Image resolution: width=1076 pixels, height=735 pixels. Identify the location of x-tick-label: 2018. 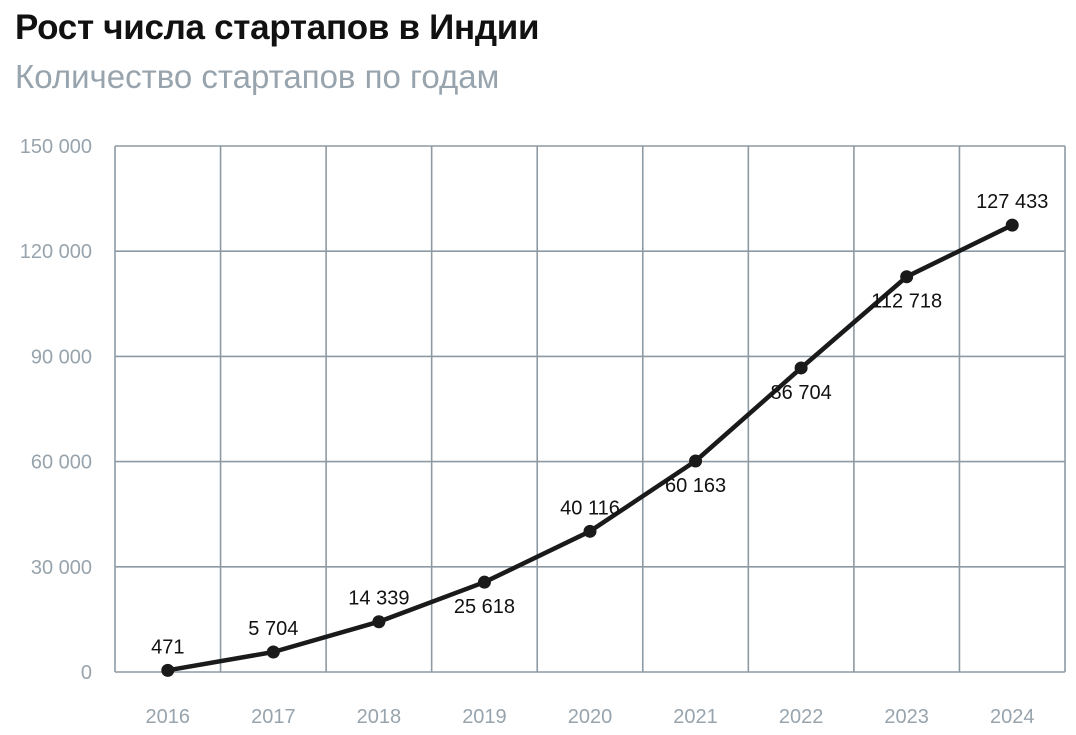
(379, 717).